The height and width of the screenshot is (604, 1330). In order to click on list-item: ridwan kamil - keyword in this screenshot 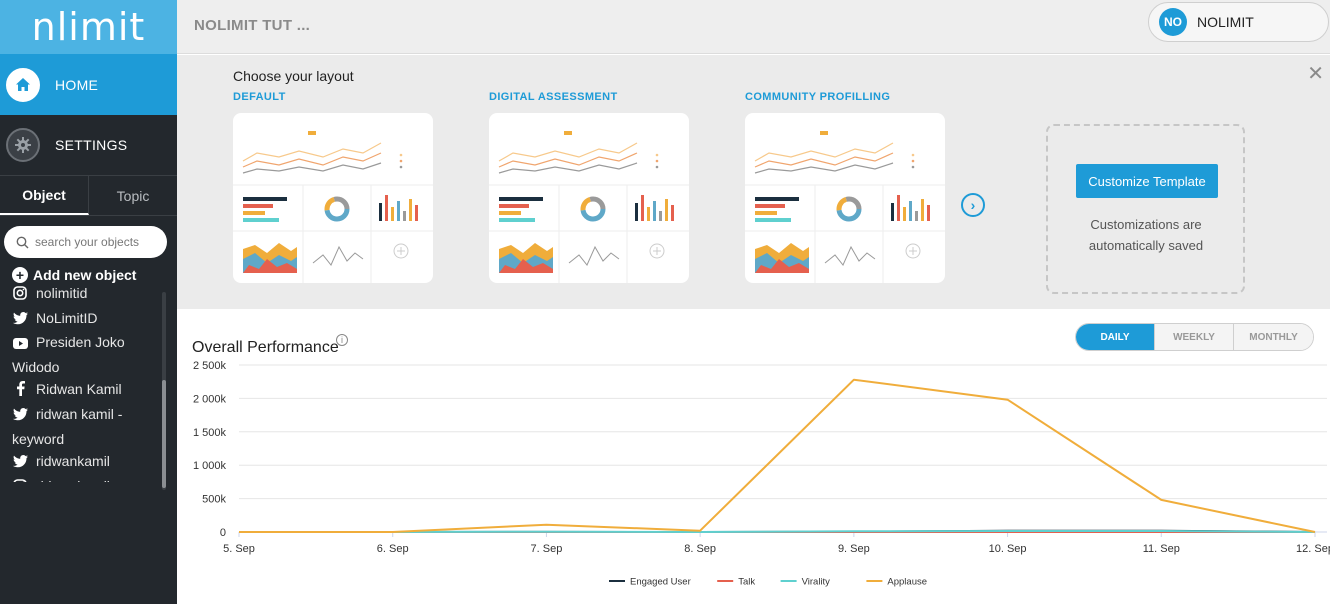, I will do `click(80, 426)`.